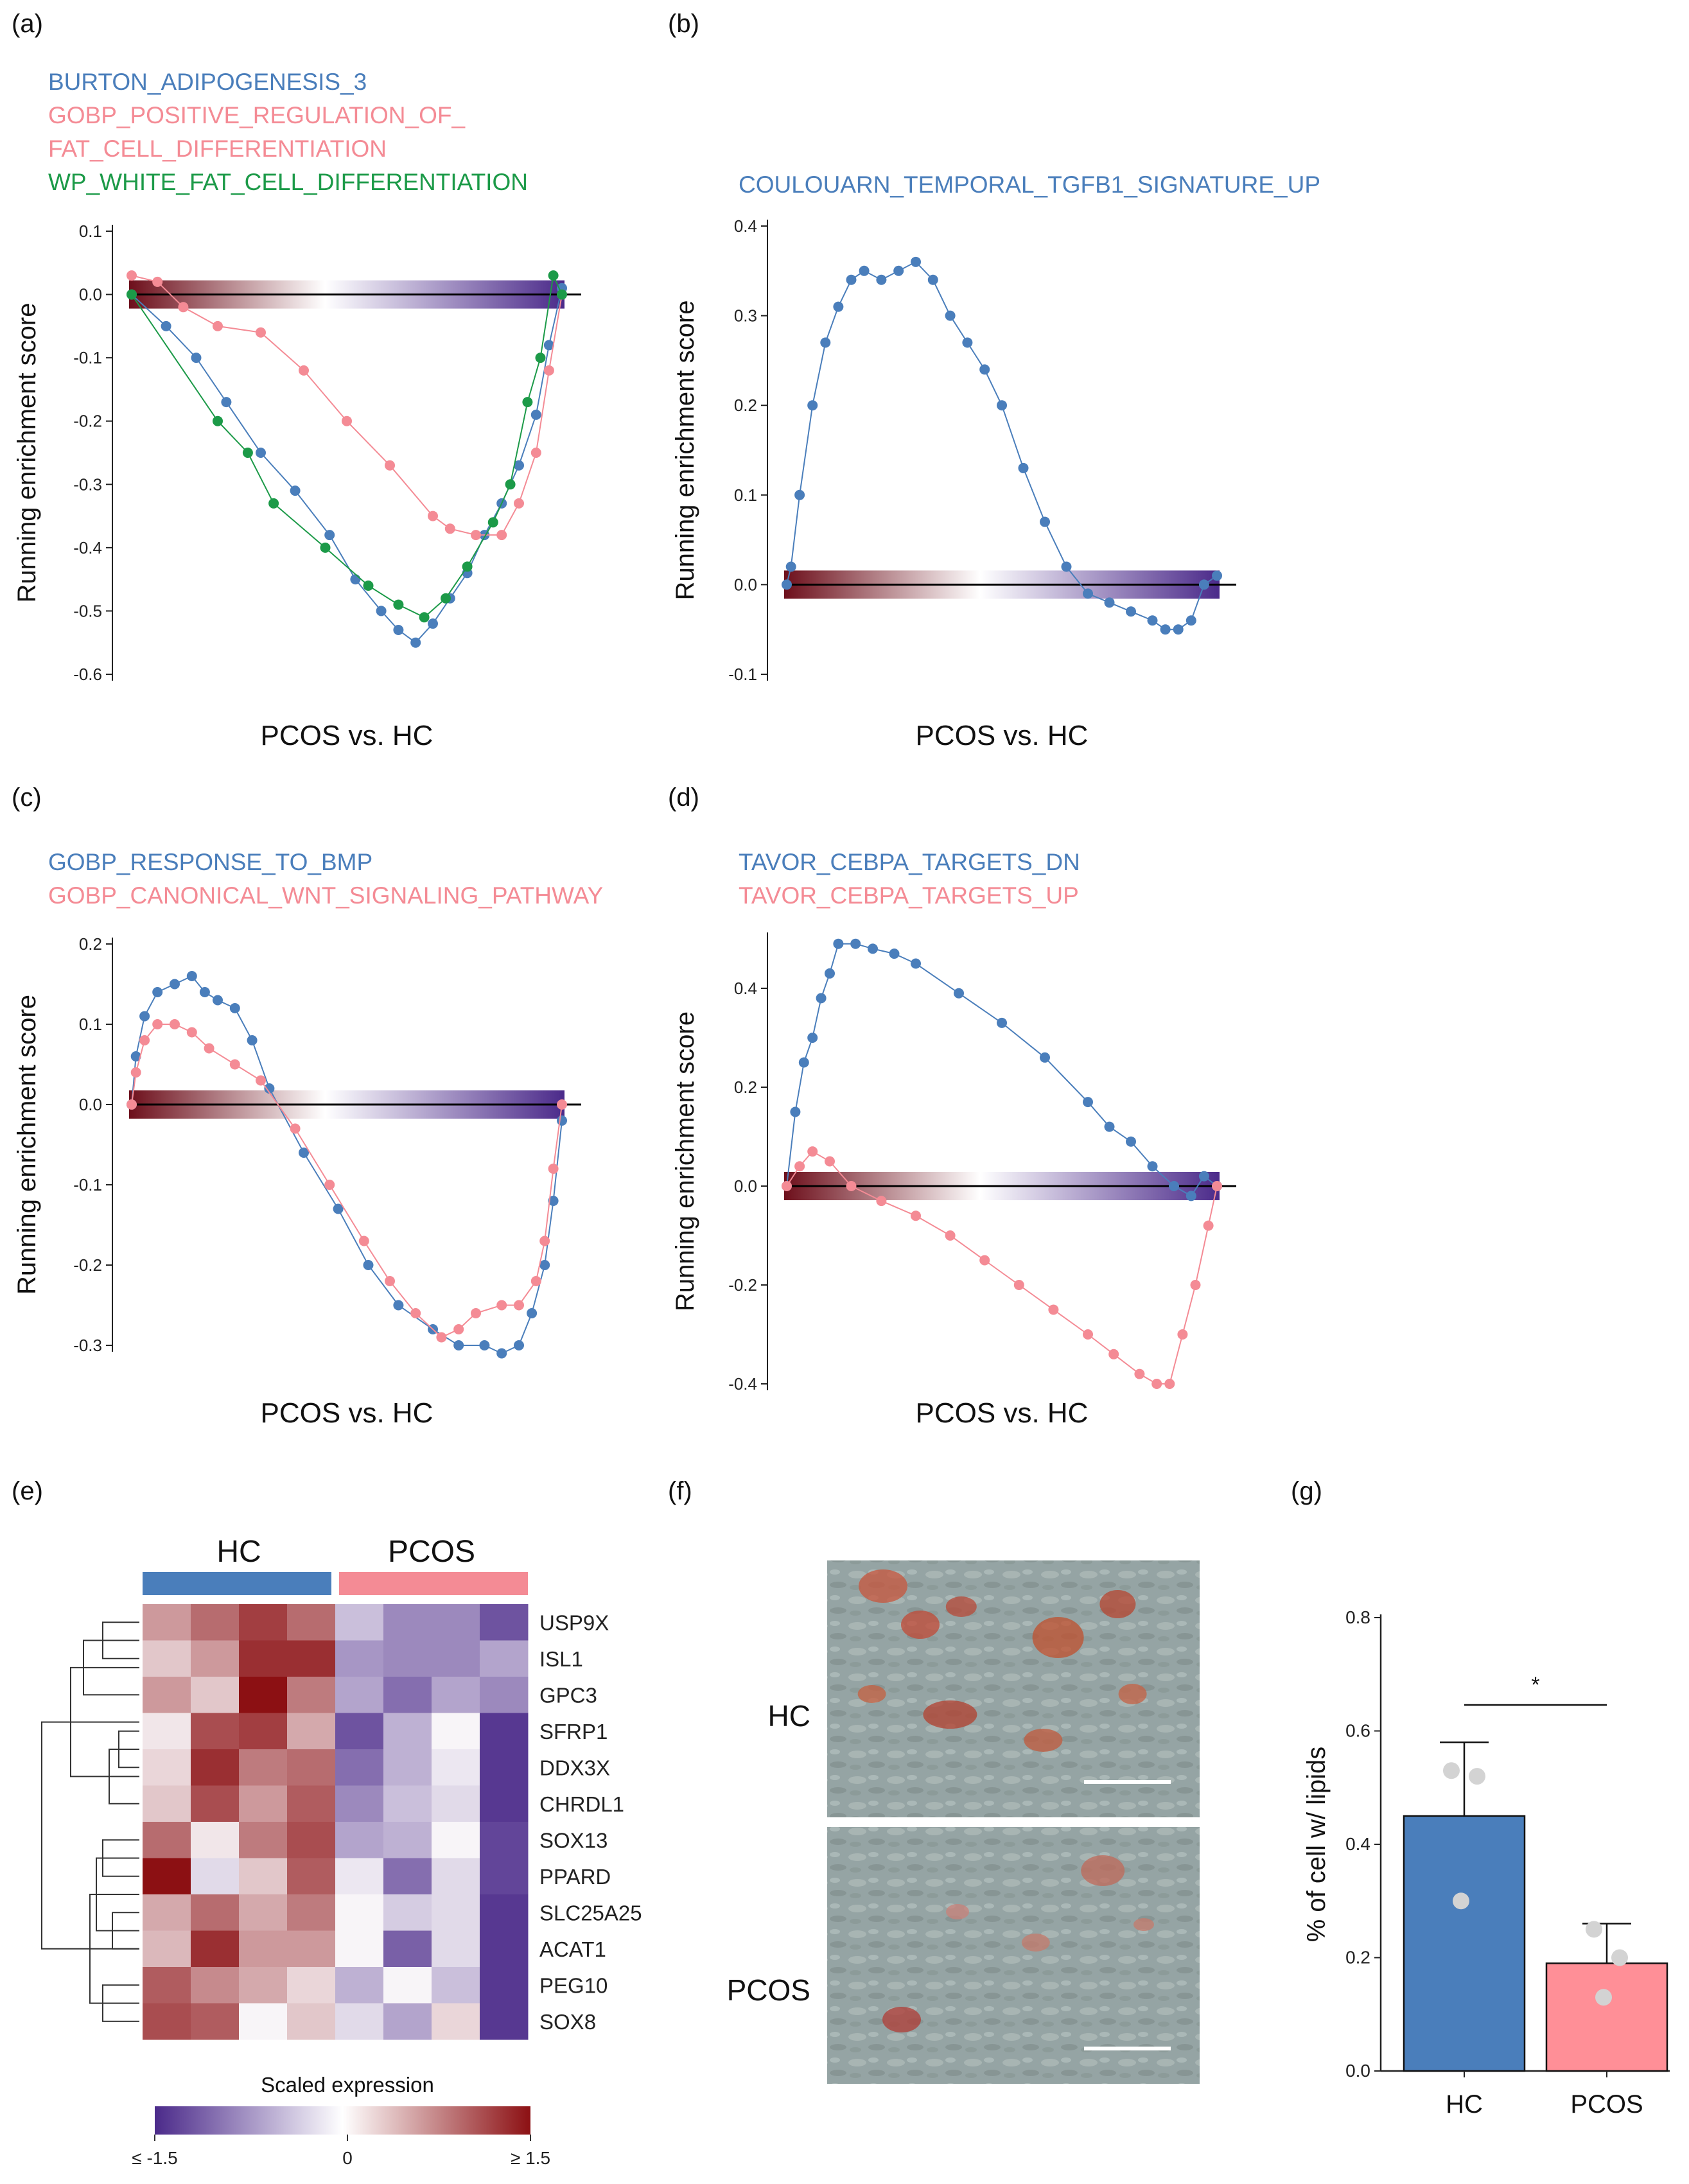 Image resolution: width=1689 pixels, height=2184 pixels. What do you see at coordinates (573, 1840) in the screenshot?
I see `heatmap-row-label: SOX13` at bounding box center [573, 1840].